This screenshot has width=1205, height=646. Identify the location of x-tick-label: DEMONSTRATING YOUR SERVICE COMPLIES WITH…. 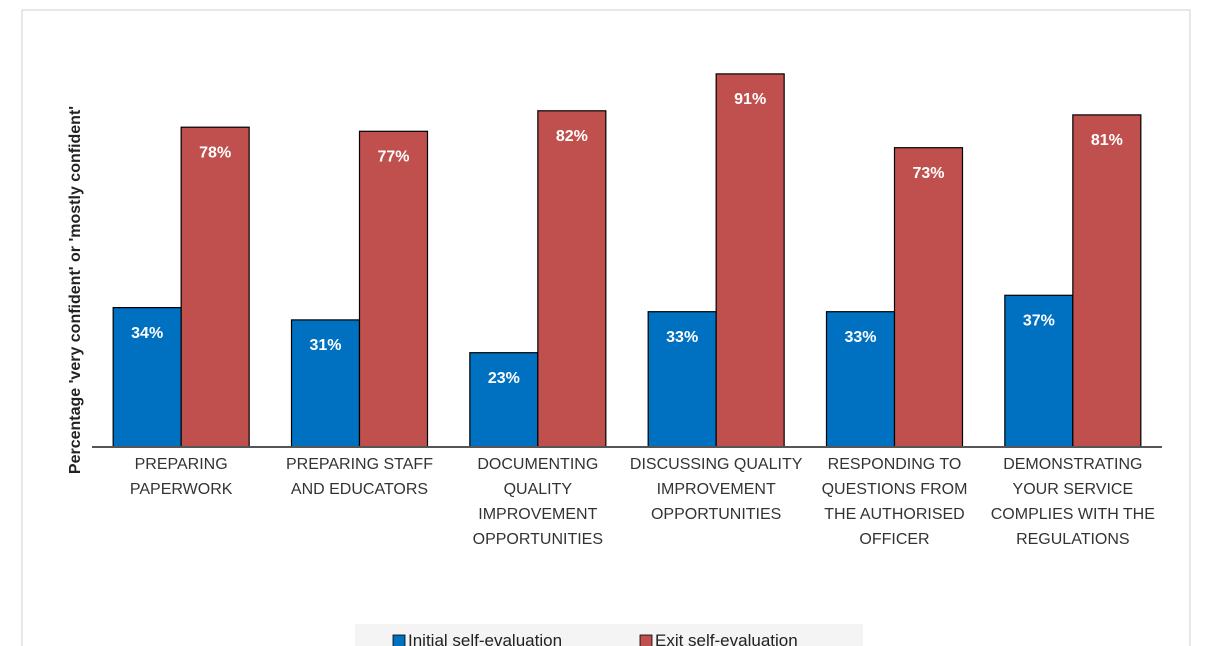
(1072, 502).